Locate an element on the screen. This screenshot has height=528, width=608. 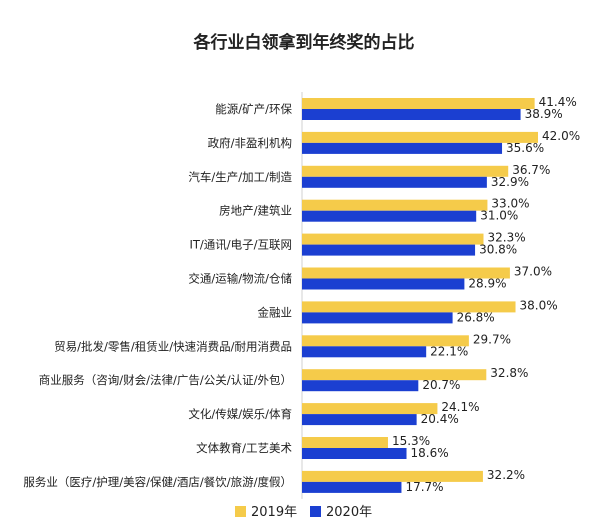
data-label: 28.9% is located at coordinates (487, 284).